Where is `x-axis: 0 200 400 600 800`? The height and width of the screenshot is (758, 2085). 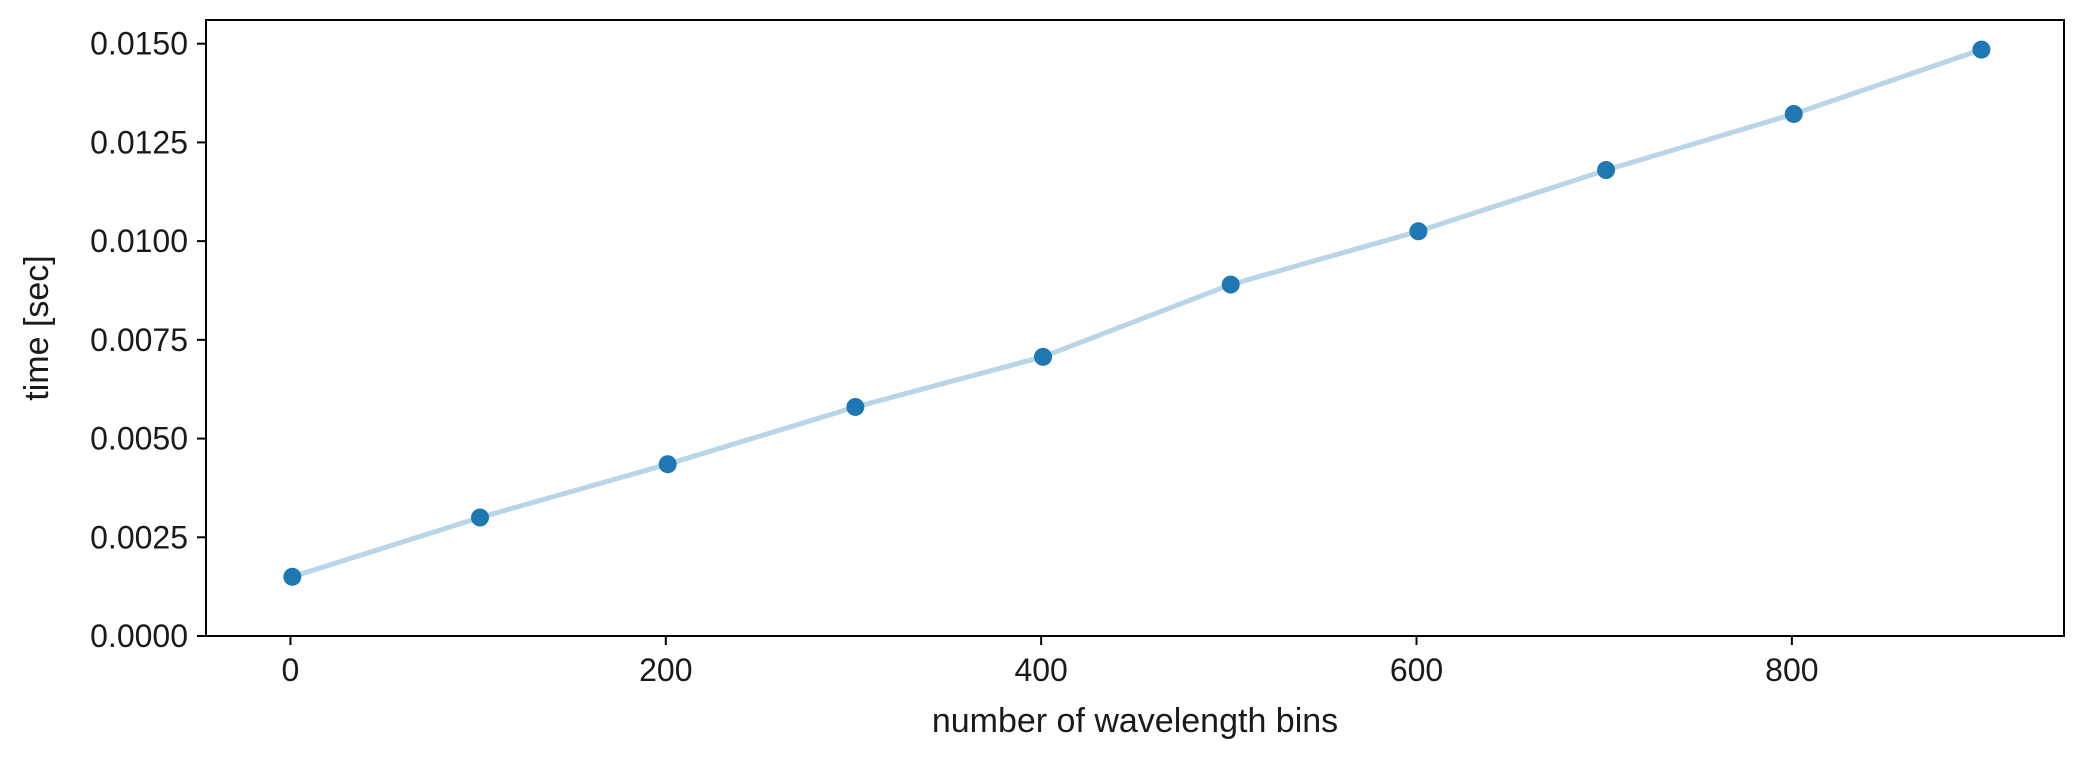
x-axis: 0 200 400 600 800 is located at coordinates (1050, 662).